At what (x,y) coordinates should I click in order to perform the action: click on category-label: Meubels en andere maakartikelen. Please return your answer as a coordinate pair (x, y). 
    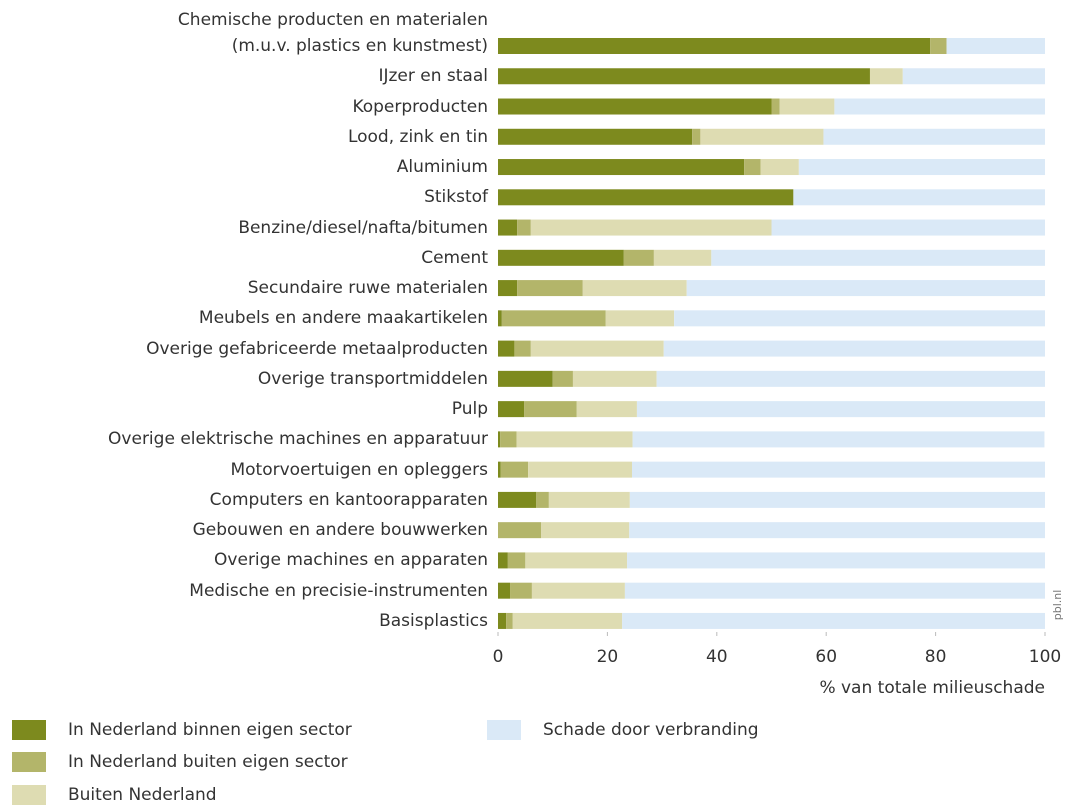
    Looking at the image, I should click on (343, 318).